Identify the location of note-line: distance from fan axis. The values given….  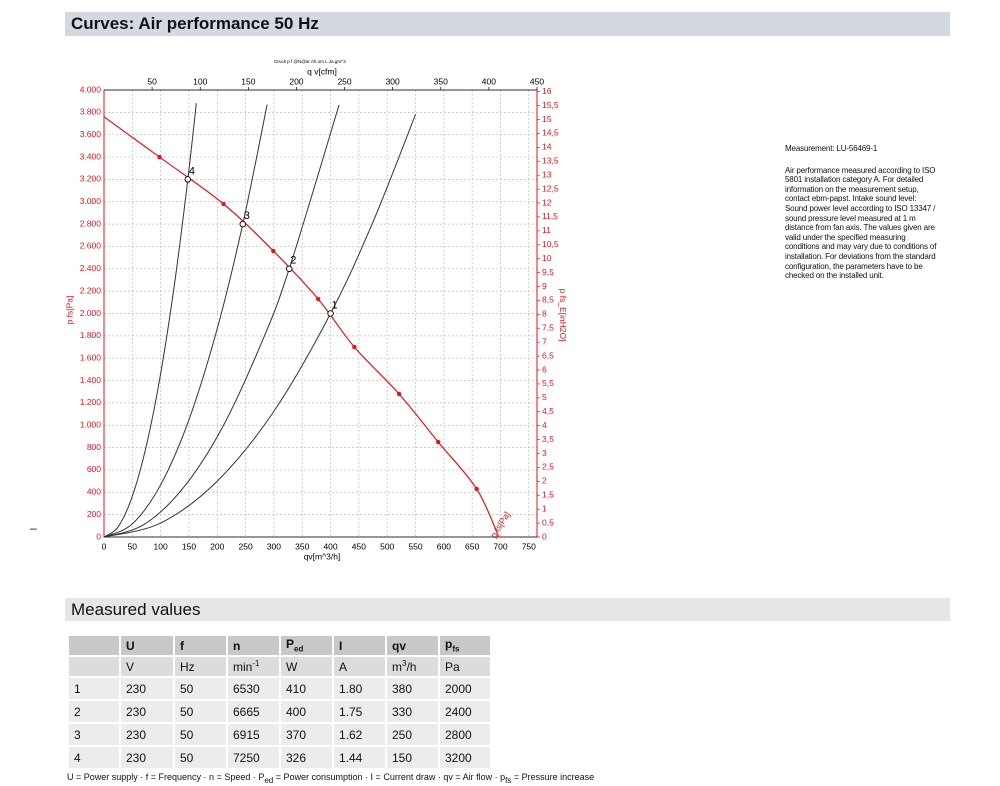
(860, 228).